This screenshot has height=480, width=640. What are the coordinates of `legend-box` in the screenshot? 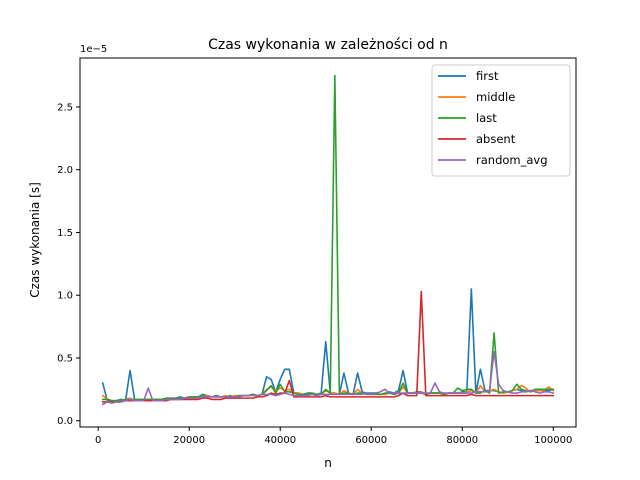 It's located at (501, 120).